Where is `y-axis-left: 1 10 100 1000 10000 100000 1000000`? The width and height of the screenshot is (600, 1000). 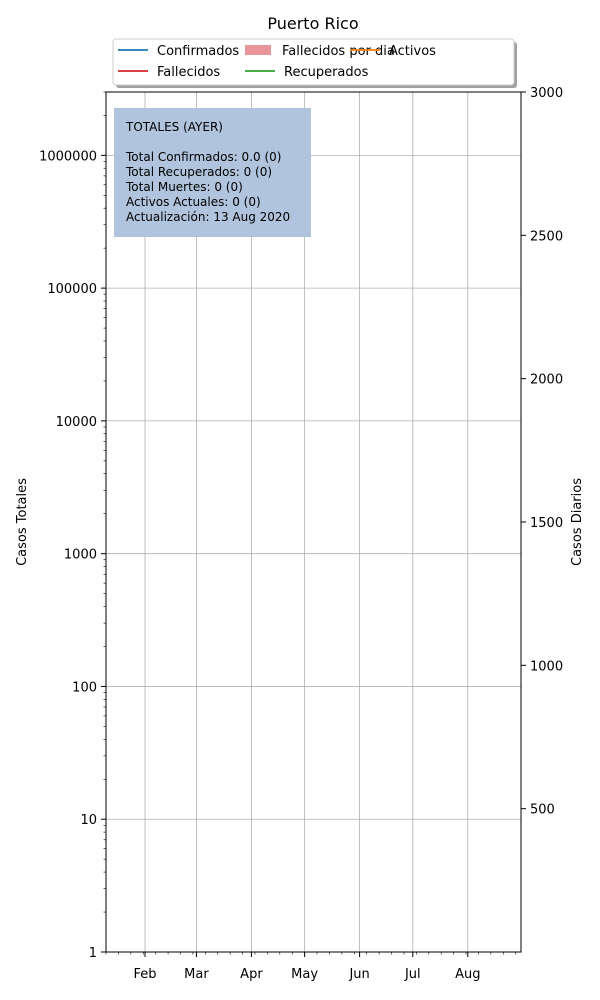
y-axis-left: 1 10 100 1000 10000 100000 1000000 is located at coordinates (72, 555).